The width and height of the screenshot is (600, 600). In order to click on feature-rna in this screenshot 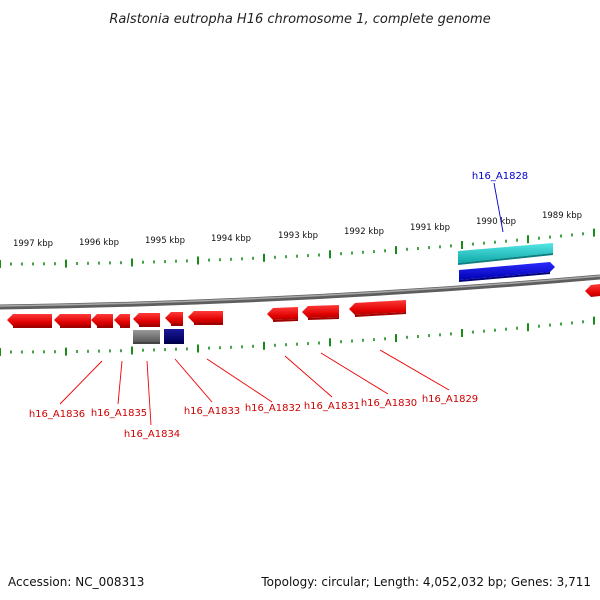, I will do `click(505, 254)`.